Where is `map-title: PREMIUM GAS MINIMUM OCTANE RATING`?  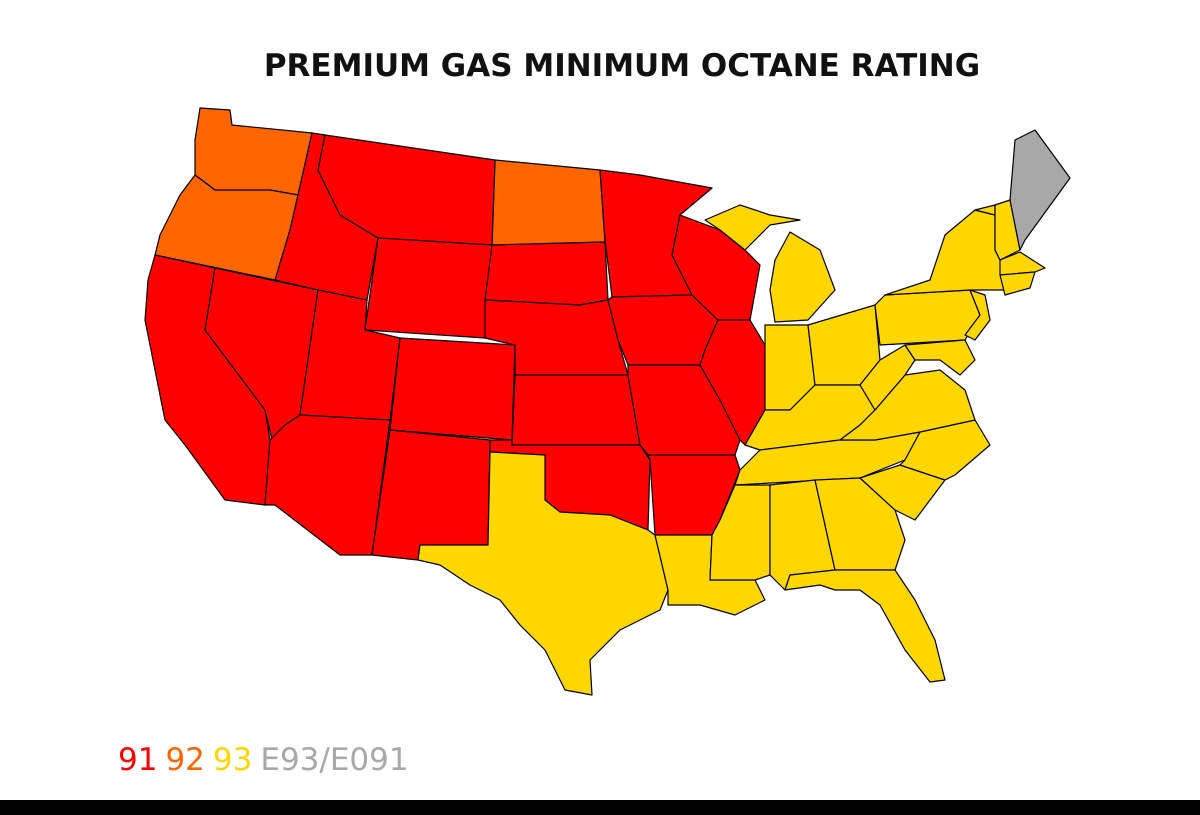 map-title: PREMIUM GAS MINIMUM OCTANE RATING is located at coordinates (622, 66).